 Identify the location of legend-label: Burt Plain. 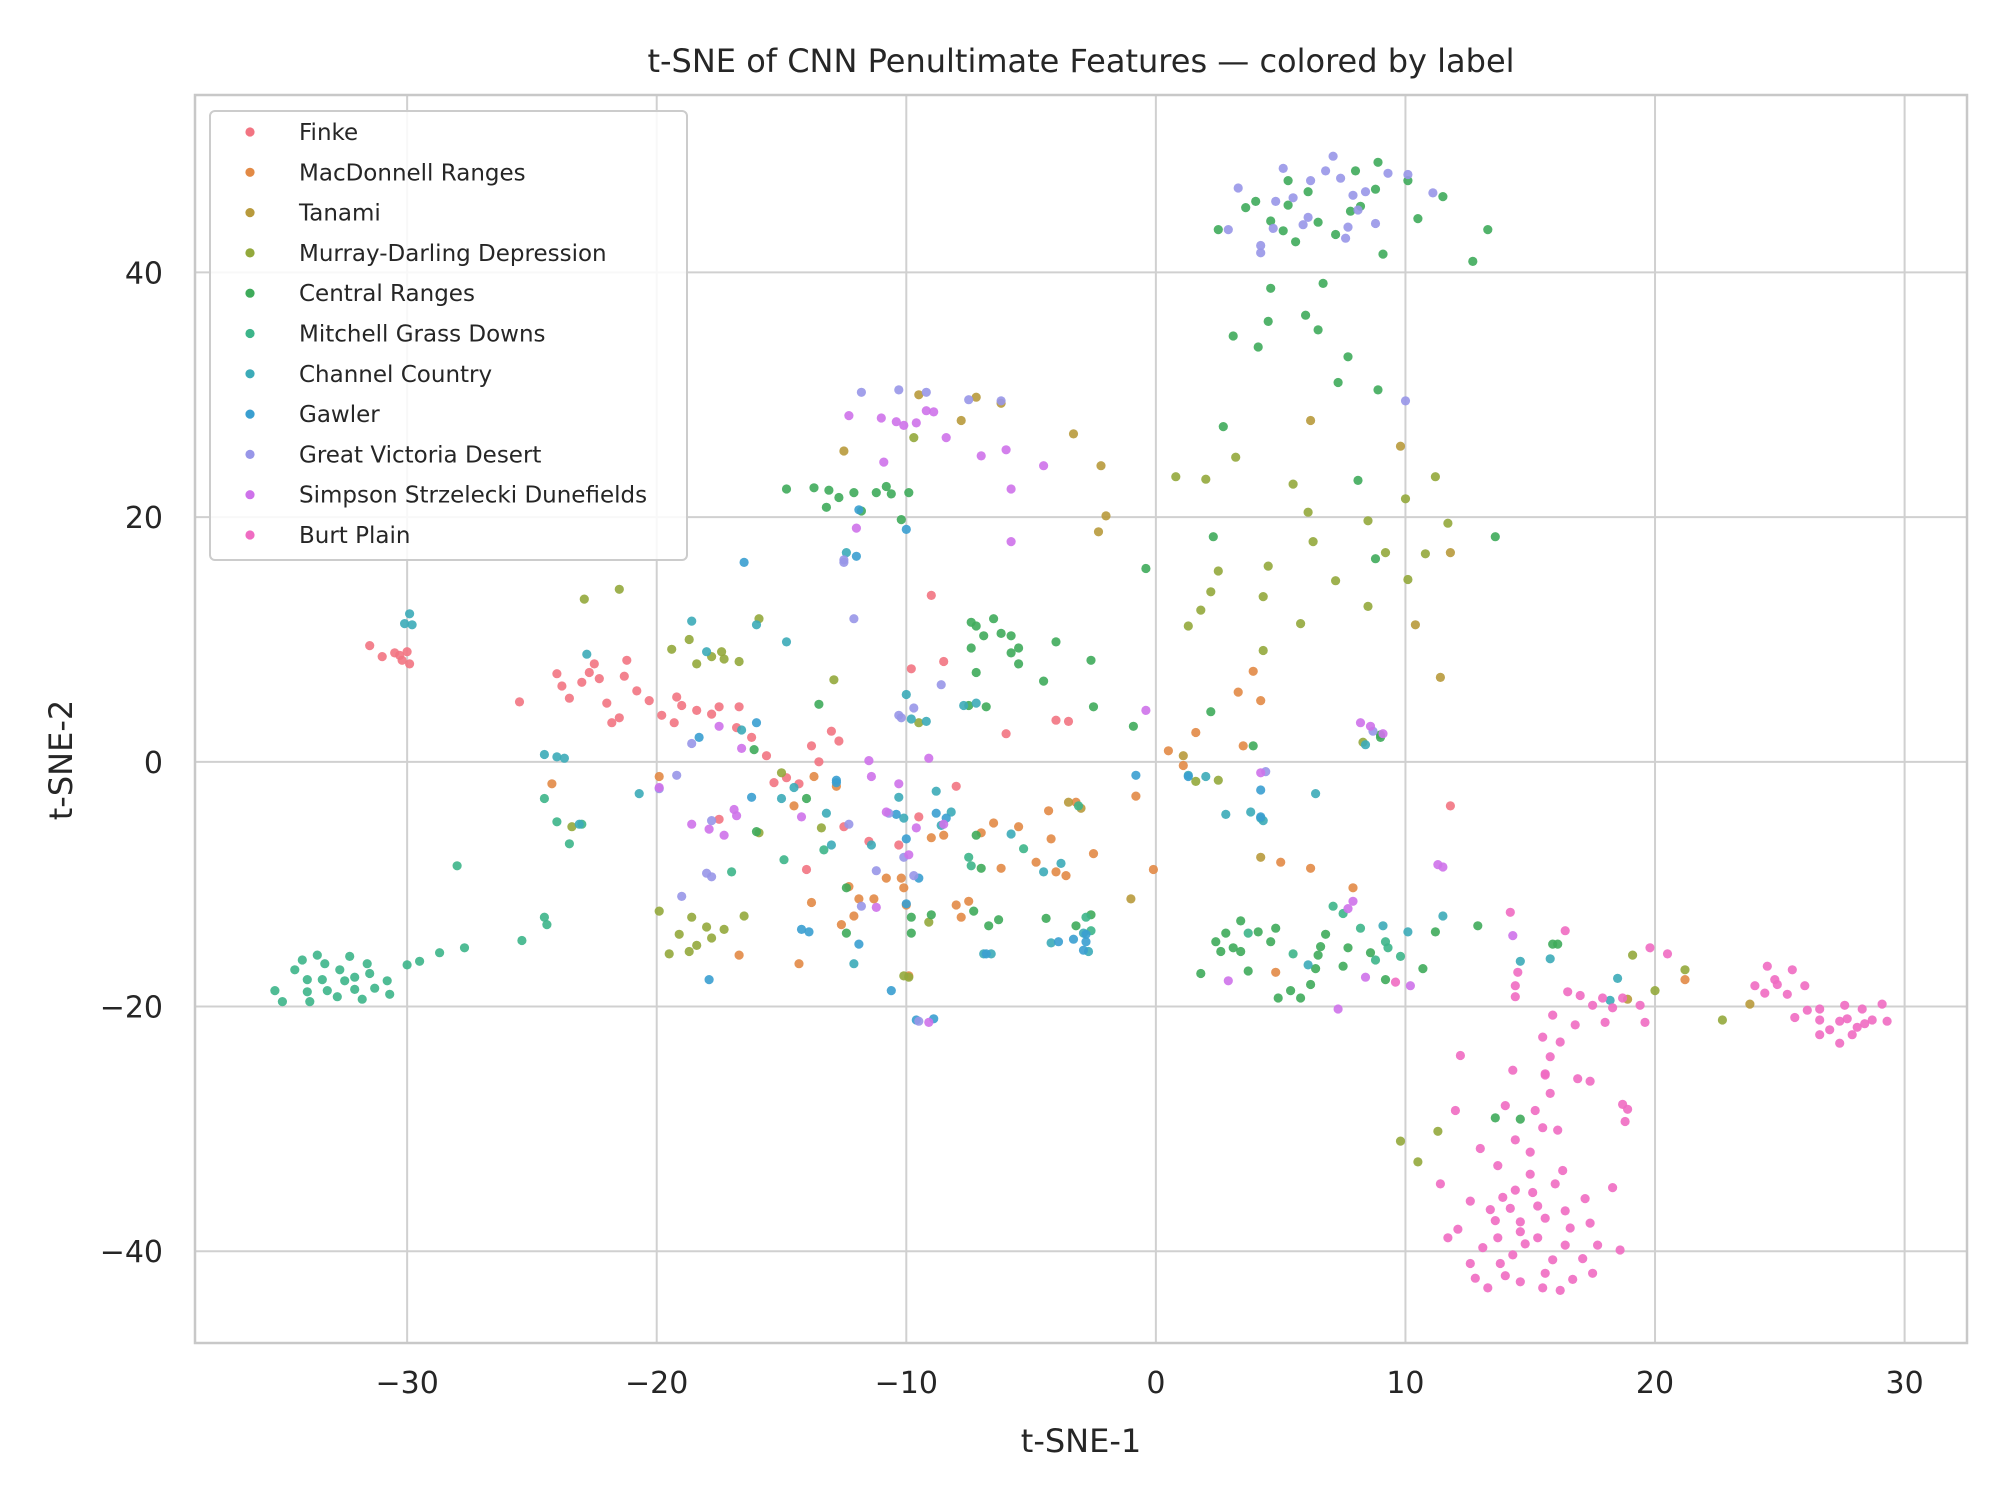
(354, 536).